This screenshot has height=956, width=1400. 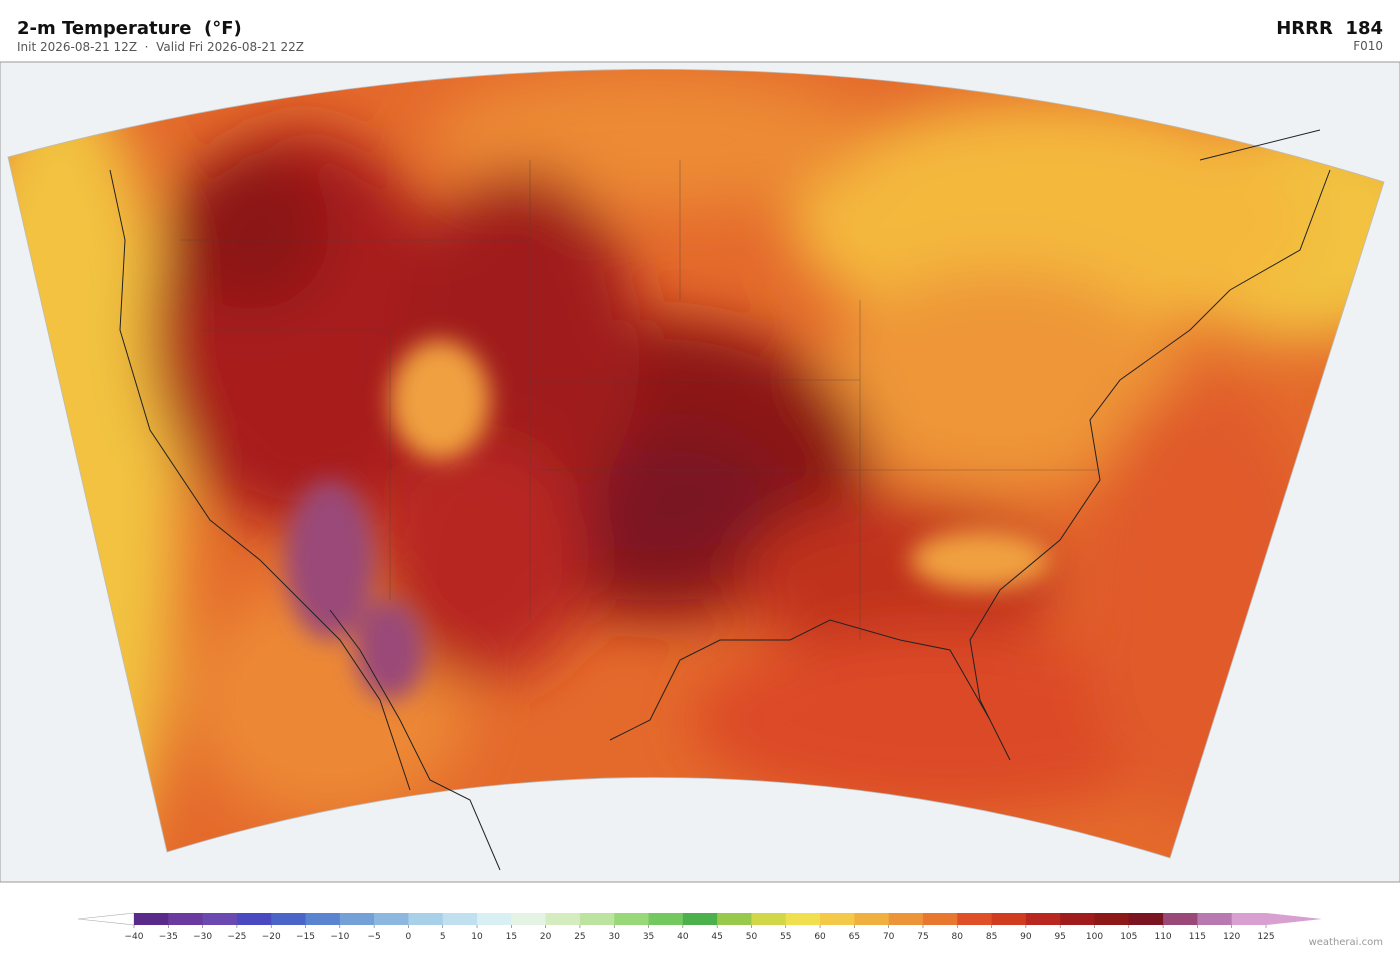 I want to click on forecast-hour: F010, so click(x=1368, y=46).